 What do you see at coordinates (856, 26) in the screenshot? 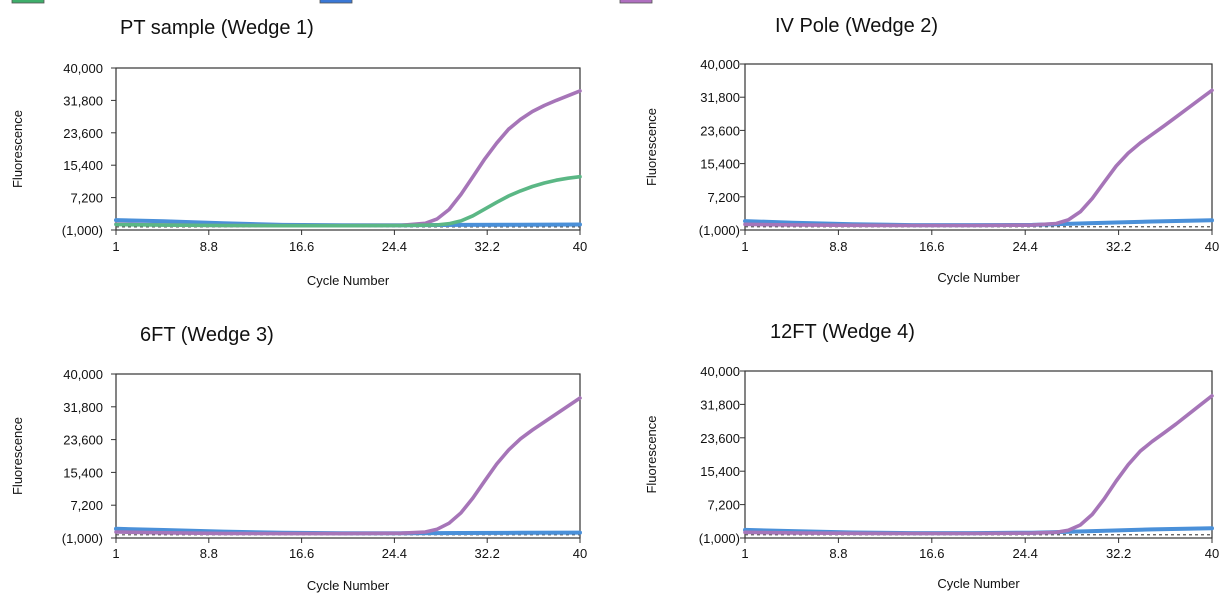
I see `panel-title: IV Pole (Wedge 2)` at bounding box center [856, 26].